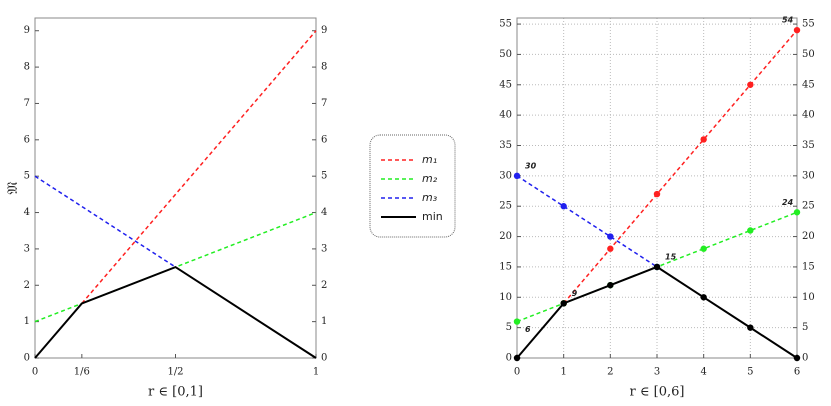  I want to click on annotation: 24, so click(788, 202).